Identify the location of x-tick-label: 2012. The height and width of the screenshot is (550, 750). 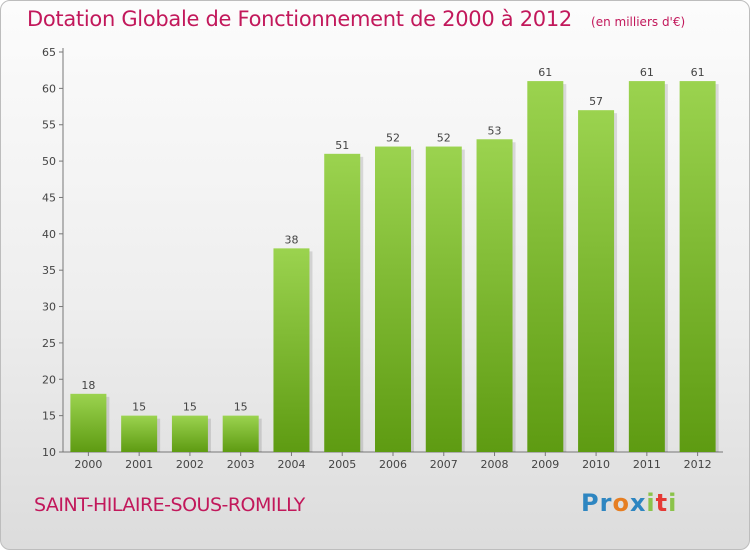
(698, 464).